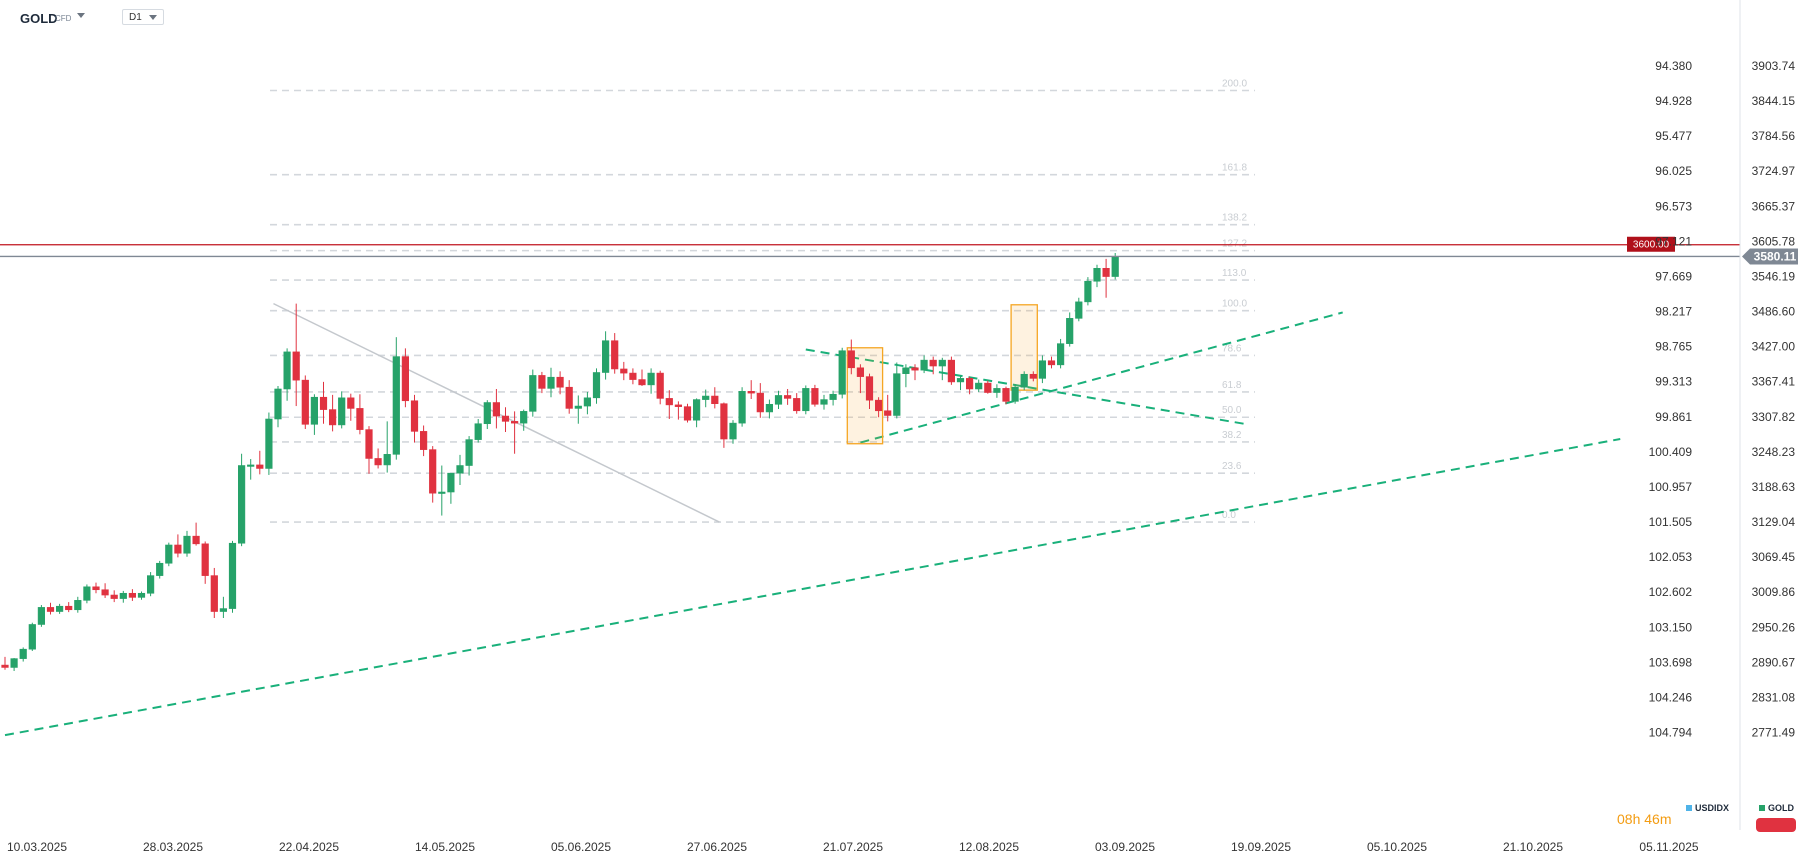 The height and width of the screenshot is (865, 1810). I want to click on fib-label-100.0: 100.0, so click(1234, 304).